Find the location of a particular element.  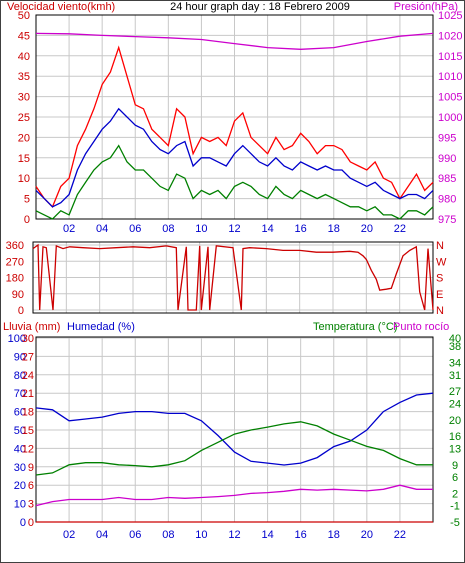

direction-degree-label: 180 is located at coordinates (15, 279).